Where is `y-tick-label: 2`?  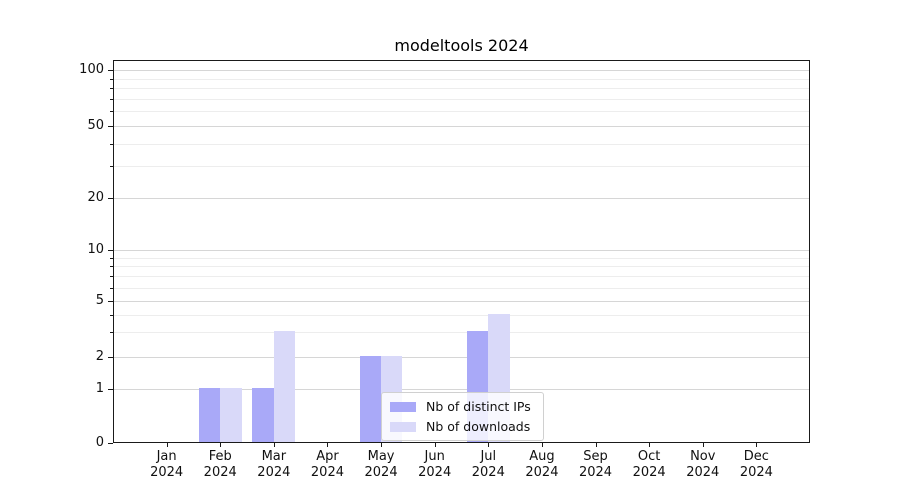 y-tick-label: 2 is located at coordinates (99, 356).